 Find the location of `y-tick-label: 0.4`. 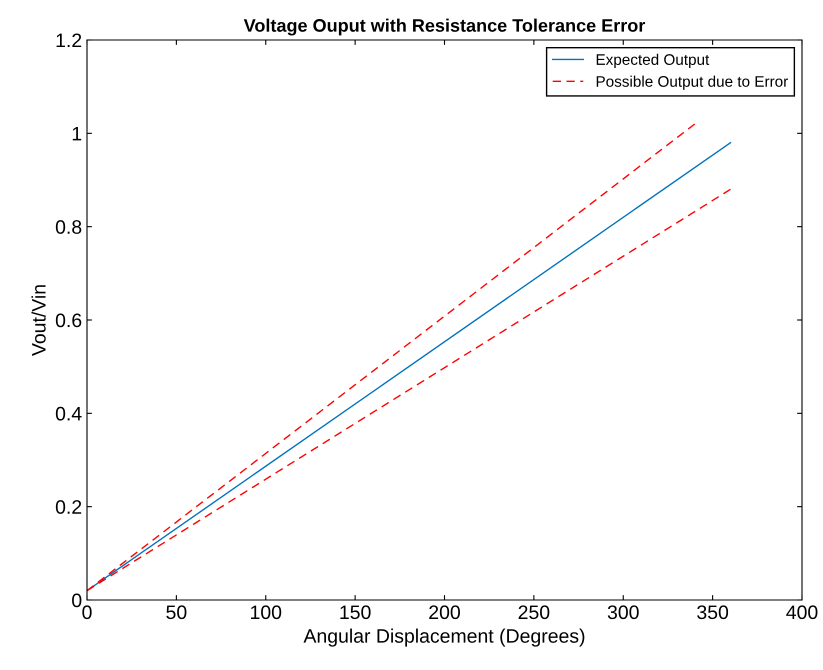

y-tick-label: 0.4 is located at coordinates (69, 413).